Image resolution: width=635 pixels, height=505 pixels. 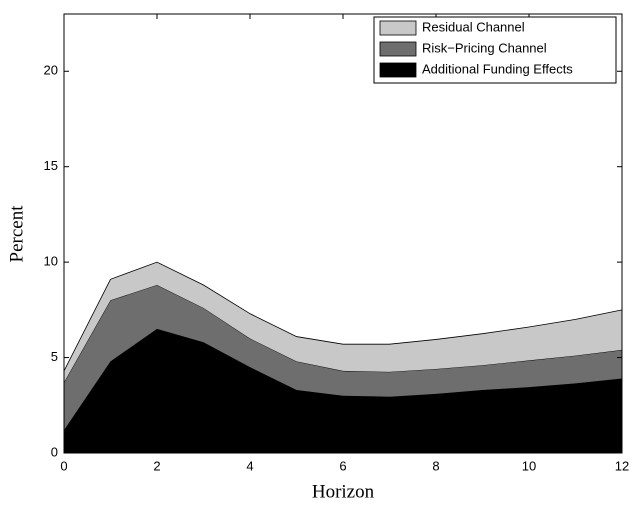 I want to click on y-tick-label: 5, so click(x=54, y=356).